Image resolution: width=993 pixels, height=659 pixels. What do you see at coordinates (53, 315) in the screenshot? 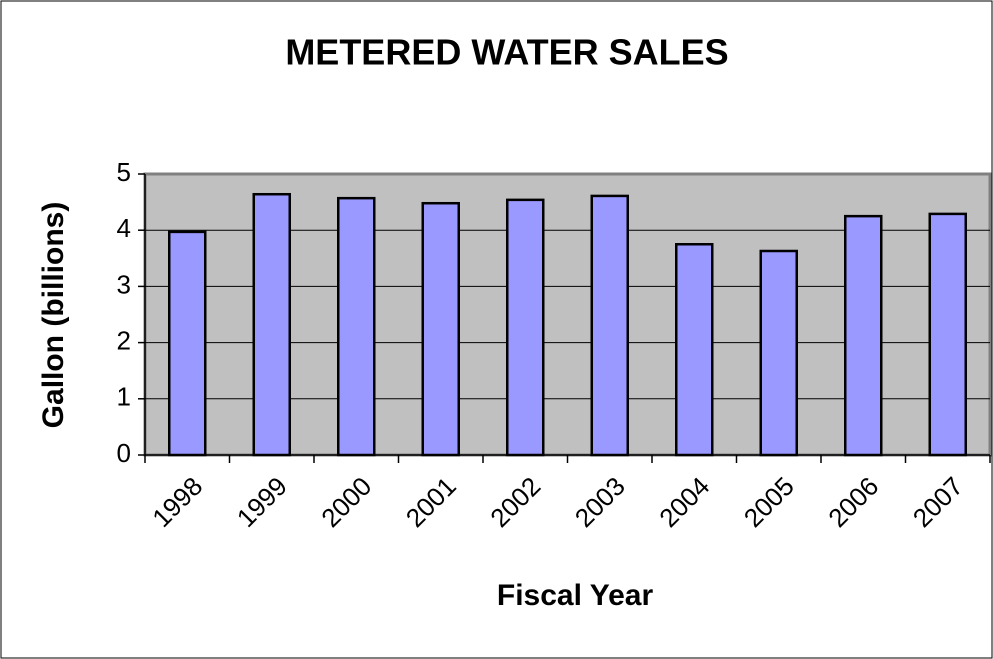
I see `y-axis-label: Gallon (billions)` at bounding box center [53, 315].